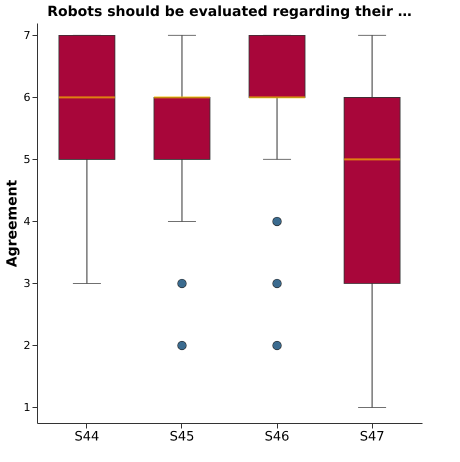 The image size is (460, 462). What do you see at coordinates (277, 437) in the screenshot?
I see `x-tick-label: S46` at bounding box center [277, 437].